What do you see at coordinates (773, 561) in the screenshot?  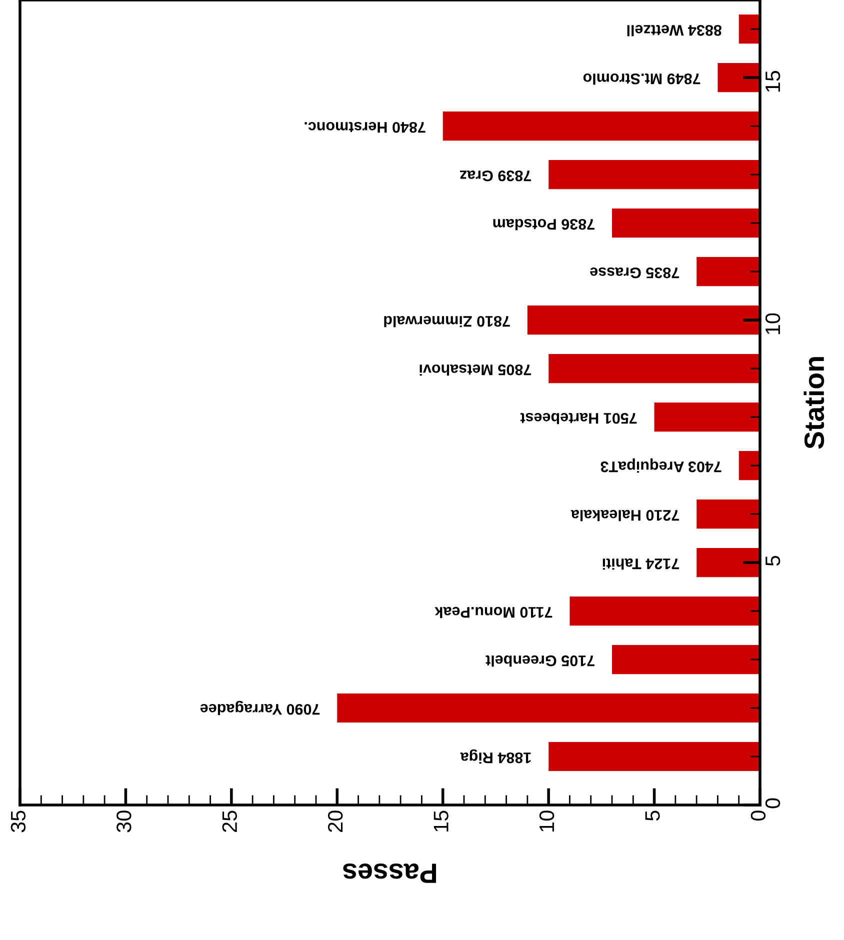 I see `y-tick-label: 5` at bounding box center [773, 561].